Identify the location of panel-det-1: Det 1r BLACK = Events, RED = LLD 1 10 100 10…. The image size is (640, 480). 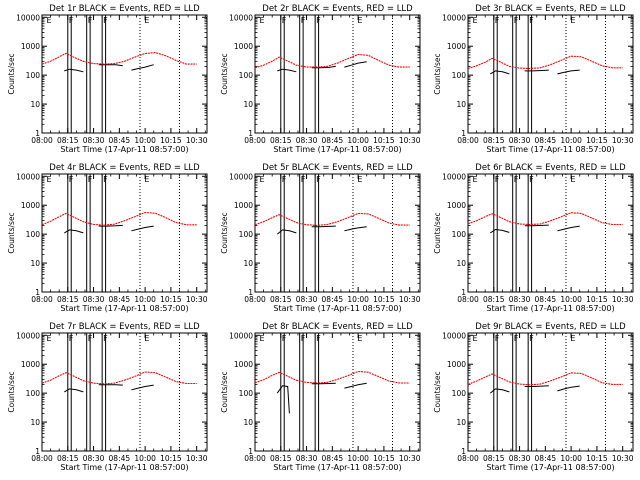
(107, 79).